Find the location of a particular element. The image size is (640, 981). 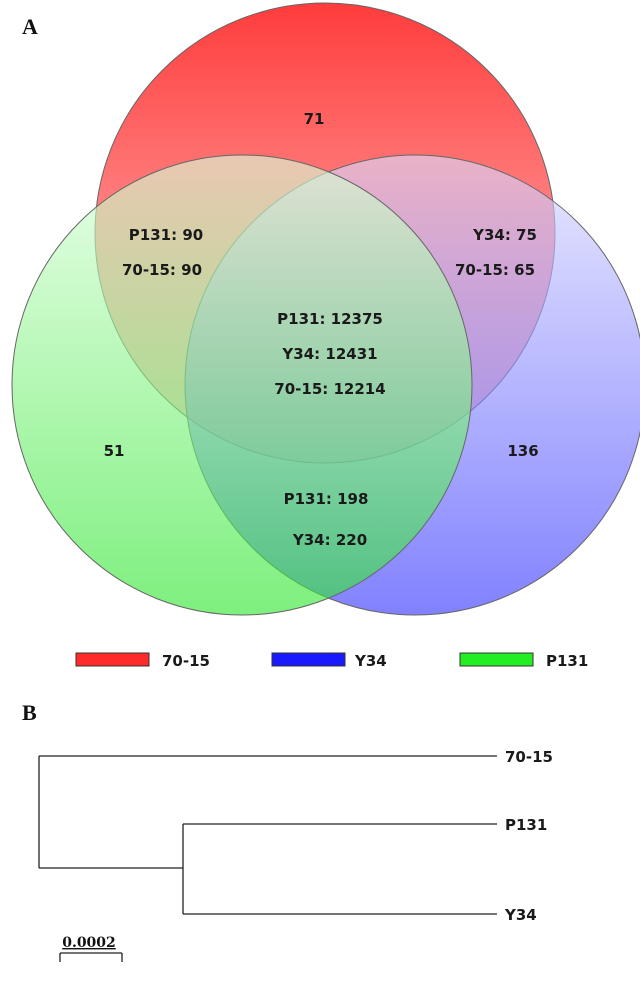

region-y34-70-15-7015: 70-15: 65 is located at coordinates (495, 270).